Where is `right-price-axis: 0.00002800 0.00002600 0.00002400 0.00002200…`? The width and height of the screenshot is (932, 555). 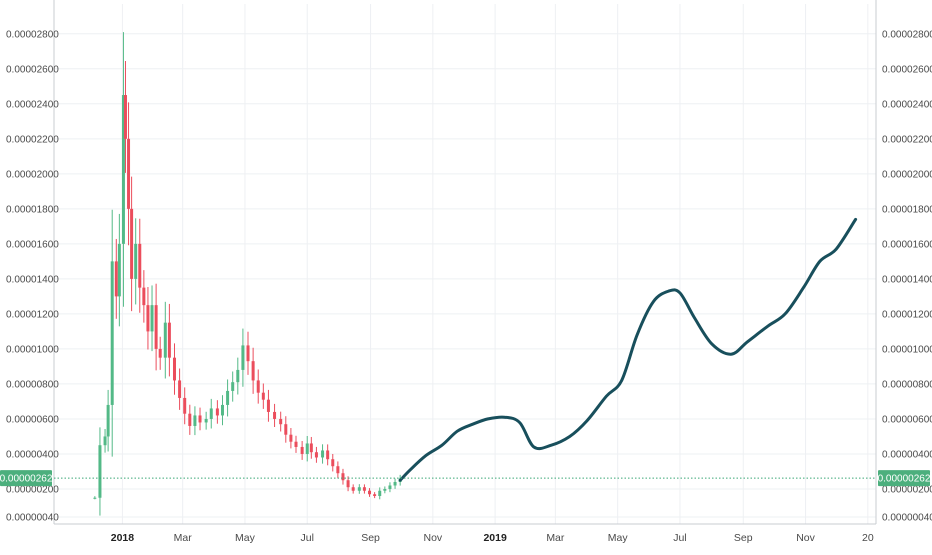 right-price-axis: 0.00002800 0.00002600 0.00002400 0.00002200… is located at coordinates (907, 276).